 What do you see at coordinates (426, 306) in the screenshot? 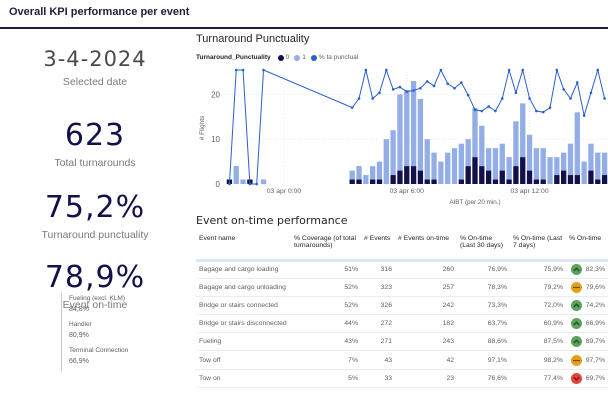
I see `events-on-time-cell: 242` at bounding box center [426, 306].